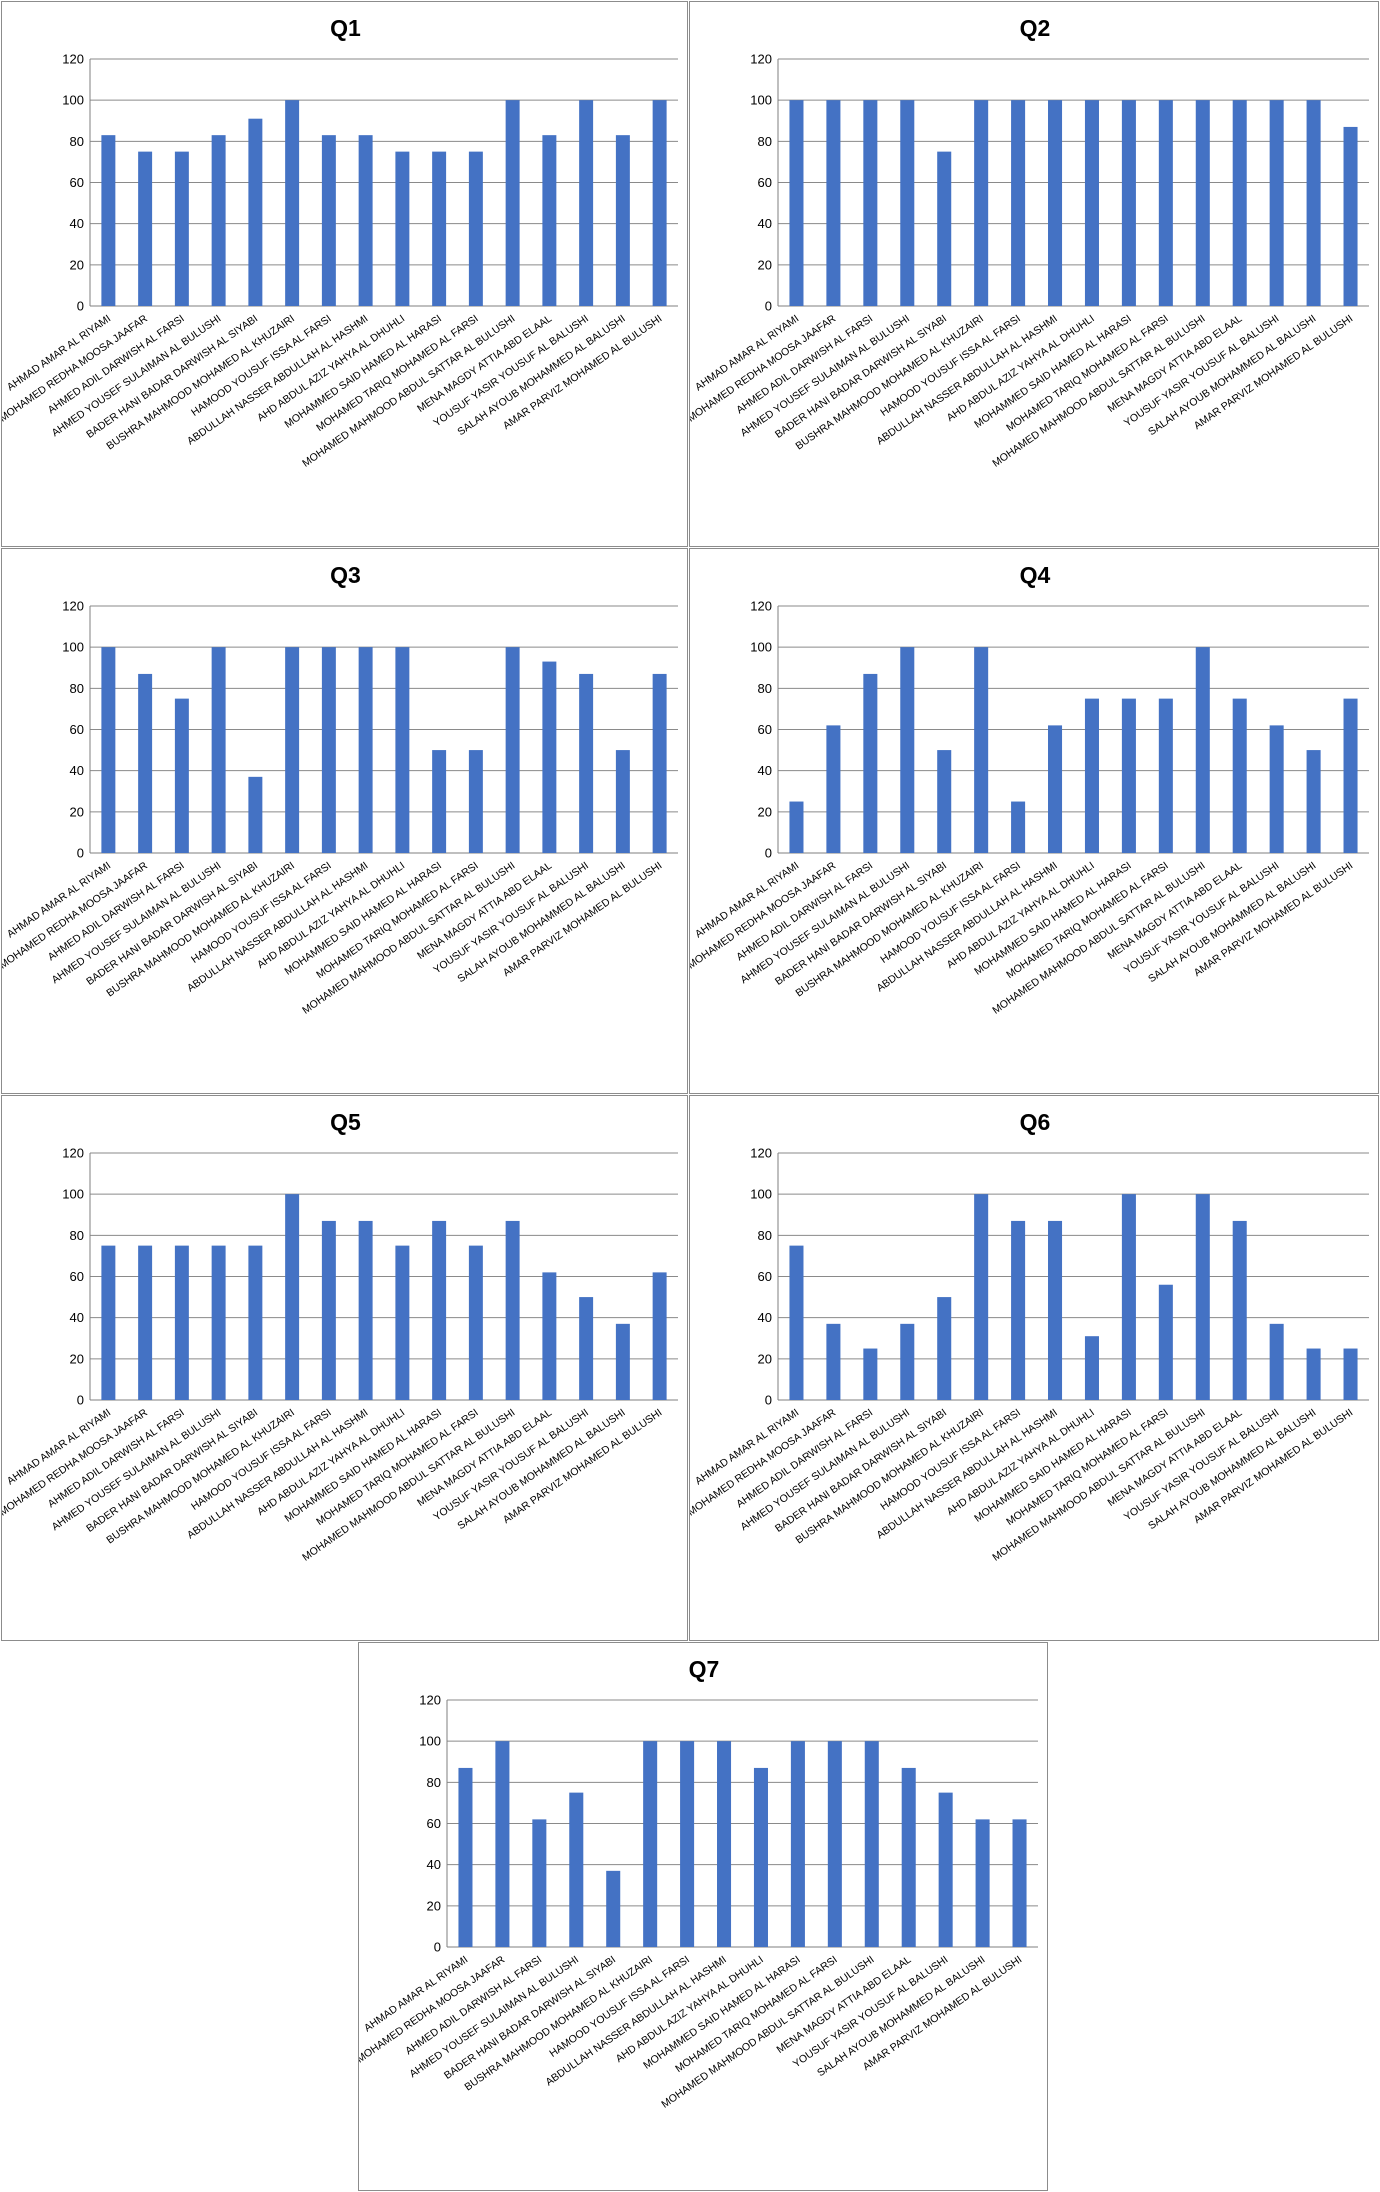 This screenshot has height=2192, width=1380. What do you see at coordinates (1035, 1122) in the screenshot?
I see `chart-title: Q6` at bounding box center [1035, 1122].